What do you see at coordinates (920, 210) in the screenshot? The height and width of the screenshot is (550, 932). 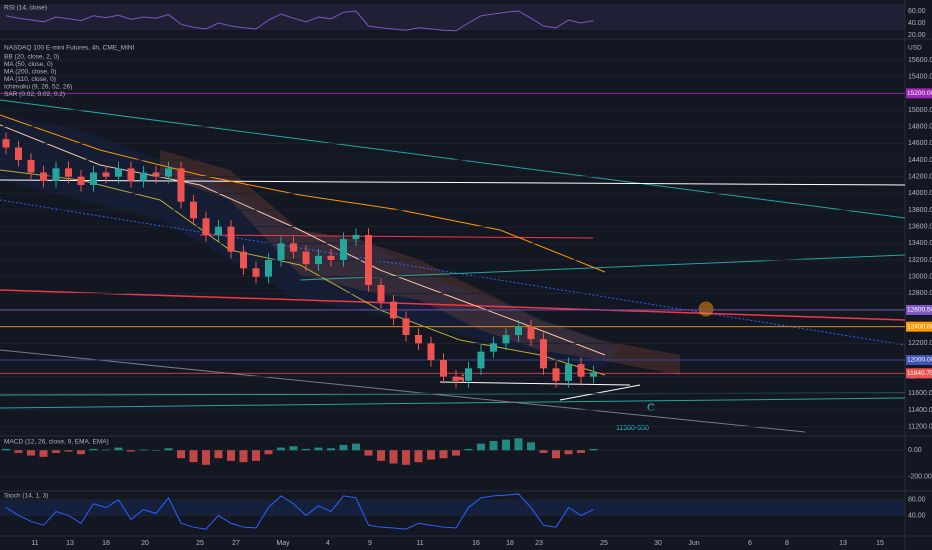 I see `y-tick-label: 13800.00` at bounding box center [920, 210].